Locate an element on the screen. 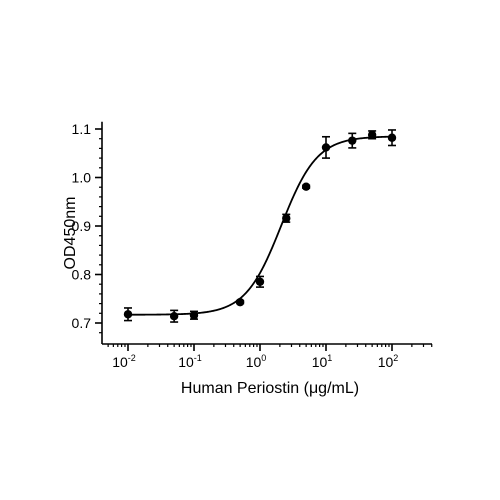 Image resolution: width=500 pixels, height=500 pixels. y-tick-label: 0.7 is located at coordinates (82, 323).